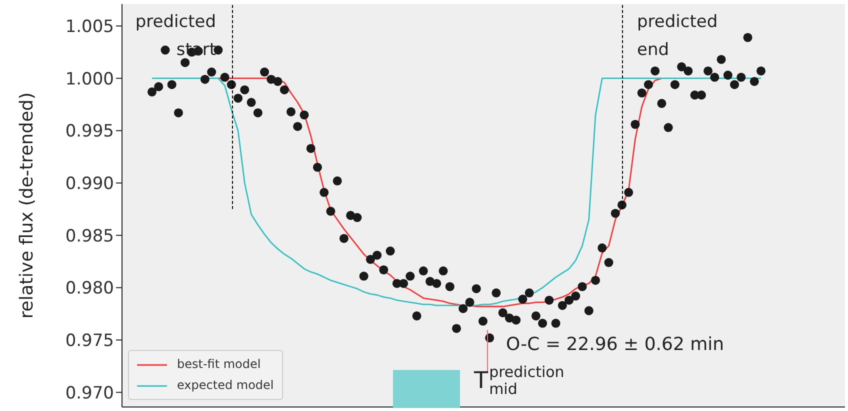 The image size is (848, 411). What do you see at coordinates (89, 79) in the screenshot?
I see `y-tick-label: 1.000` at bounding box center [89, 79].